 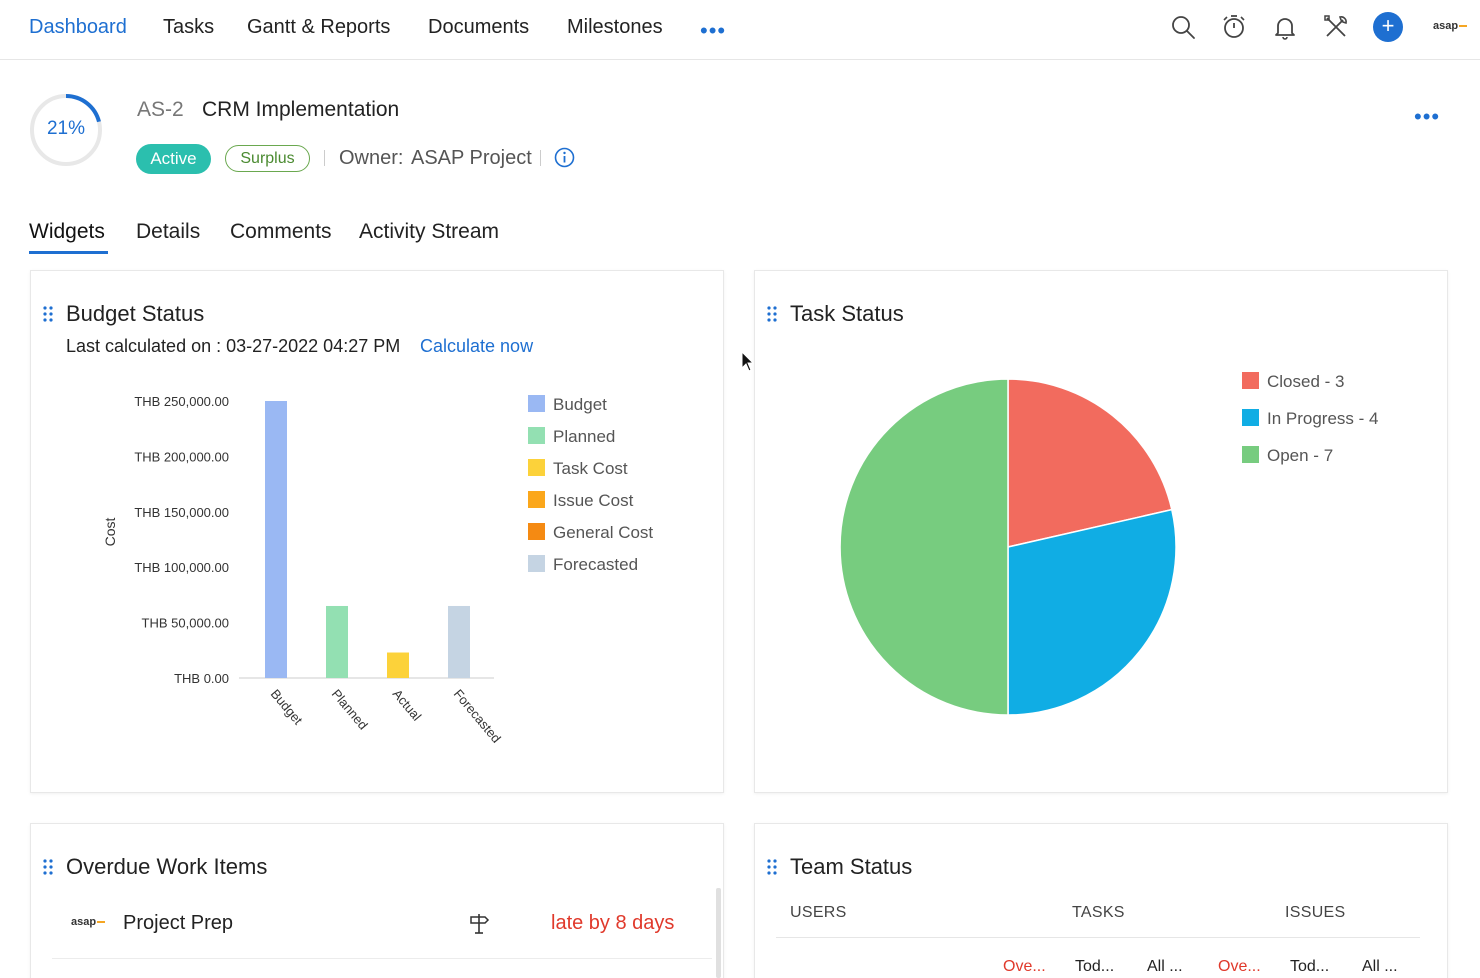 What do you see at coordinates (88, 922) in the screenshot?
I see `project-logo: asap` at bounding box center [88, 922].